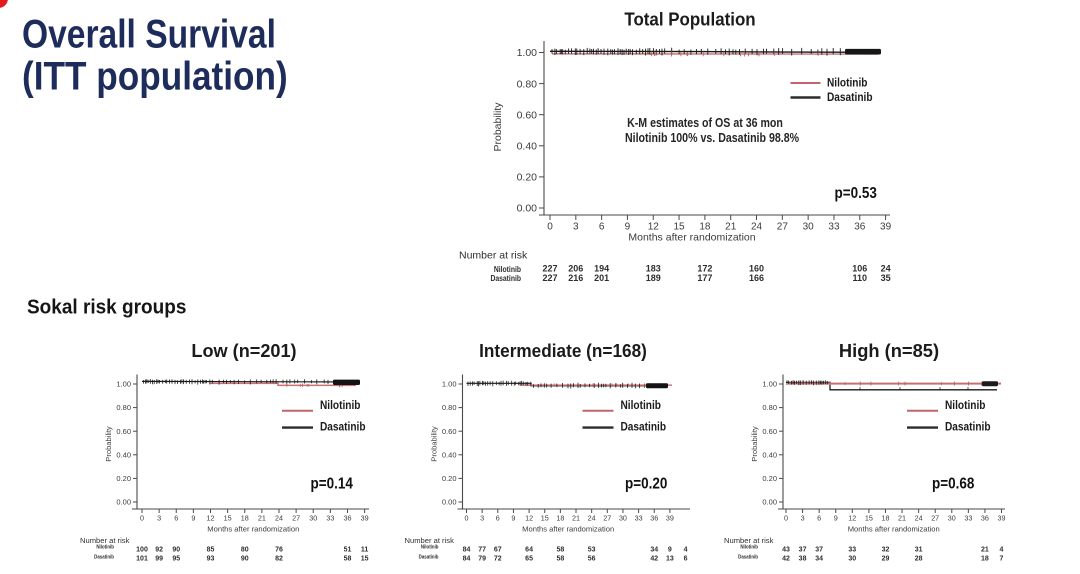 This screenshot has width=1080, height=574. What do you see at coordinates (149, 34) in the screenshot?
I see `svg-text: Overall Survival` at bounding box center [149, 34].